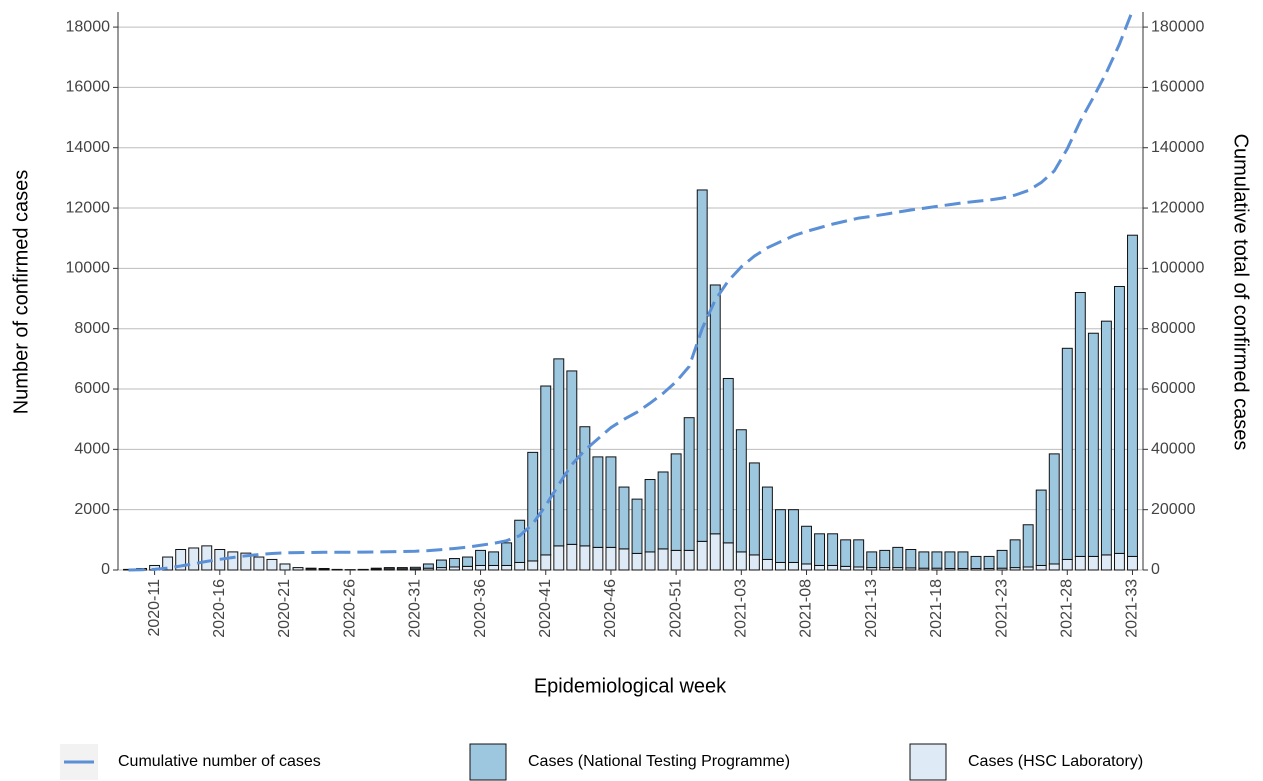  Describe the element at coordinates (1173, 328) in the screenshot. I see `y2-tick-label: 80000` at that location.